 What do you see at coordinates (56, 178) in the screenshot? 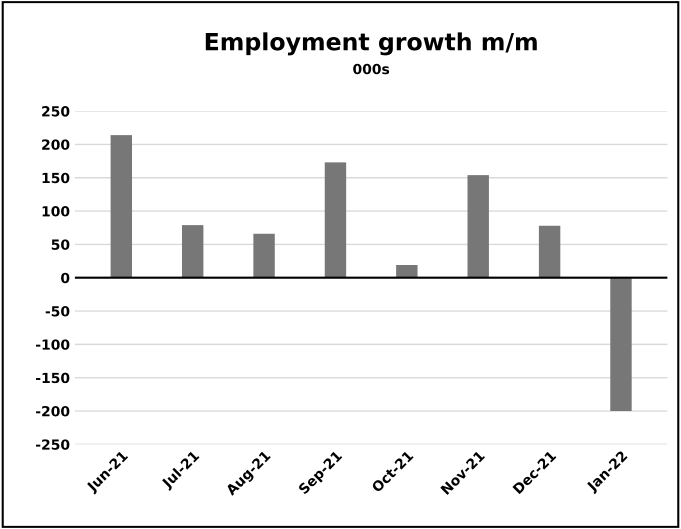
I see `y-tick-label: 150` at bounding box center [56, 178].